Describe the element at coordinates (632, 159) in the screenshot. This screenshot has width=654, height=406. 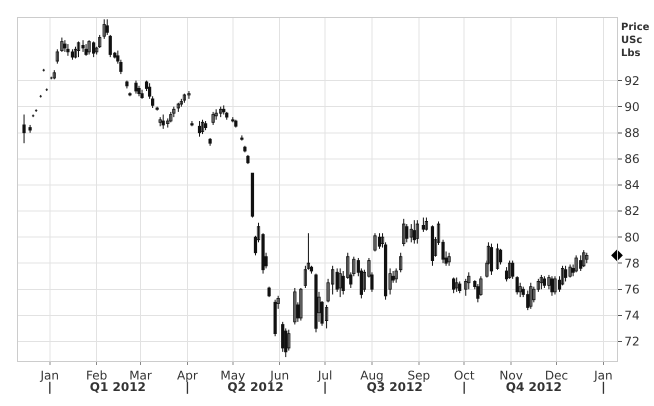
I see `y-tick-label: 86` at that location.